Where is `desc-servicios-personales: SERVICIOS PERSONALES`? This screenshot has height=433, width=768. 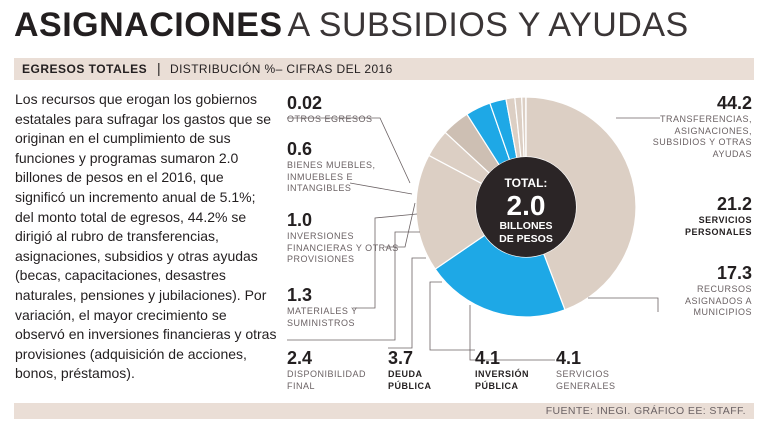
desc-servicios-personales: SERVICIOS PERSONALES is located at coordinates (718, 226).